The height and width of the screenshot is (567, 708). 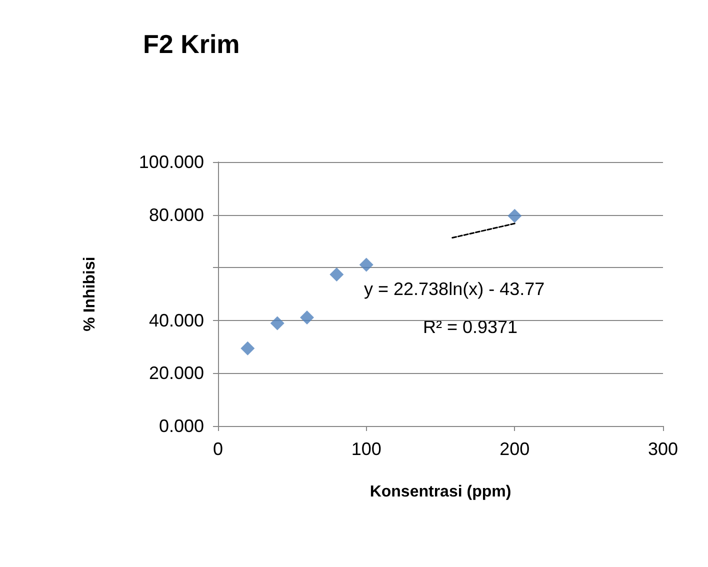 I want to click on x-tick-label: 100, so click(x=366, y=449).